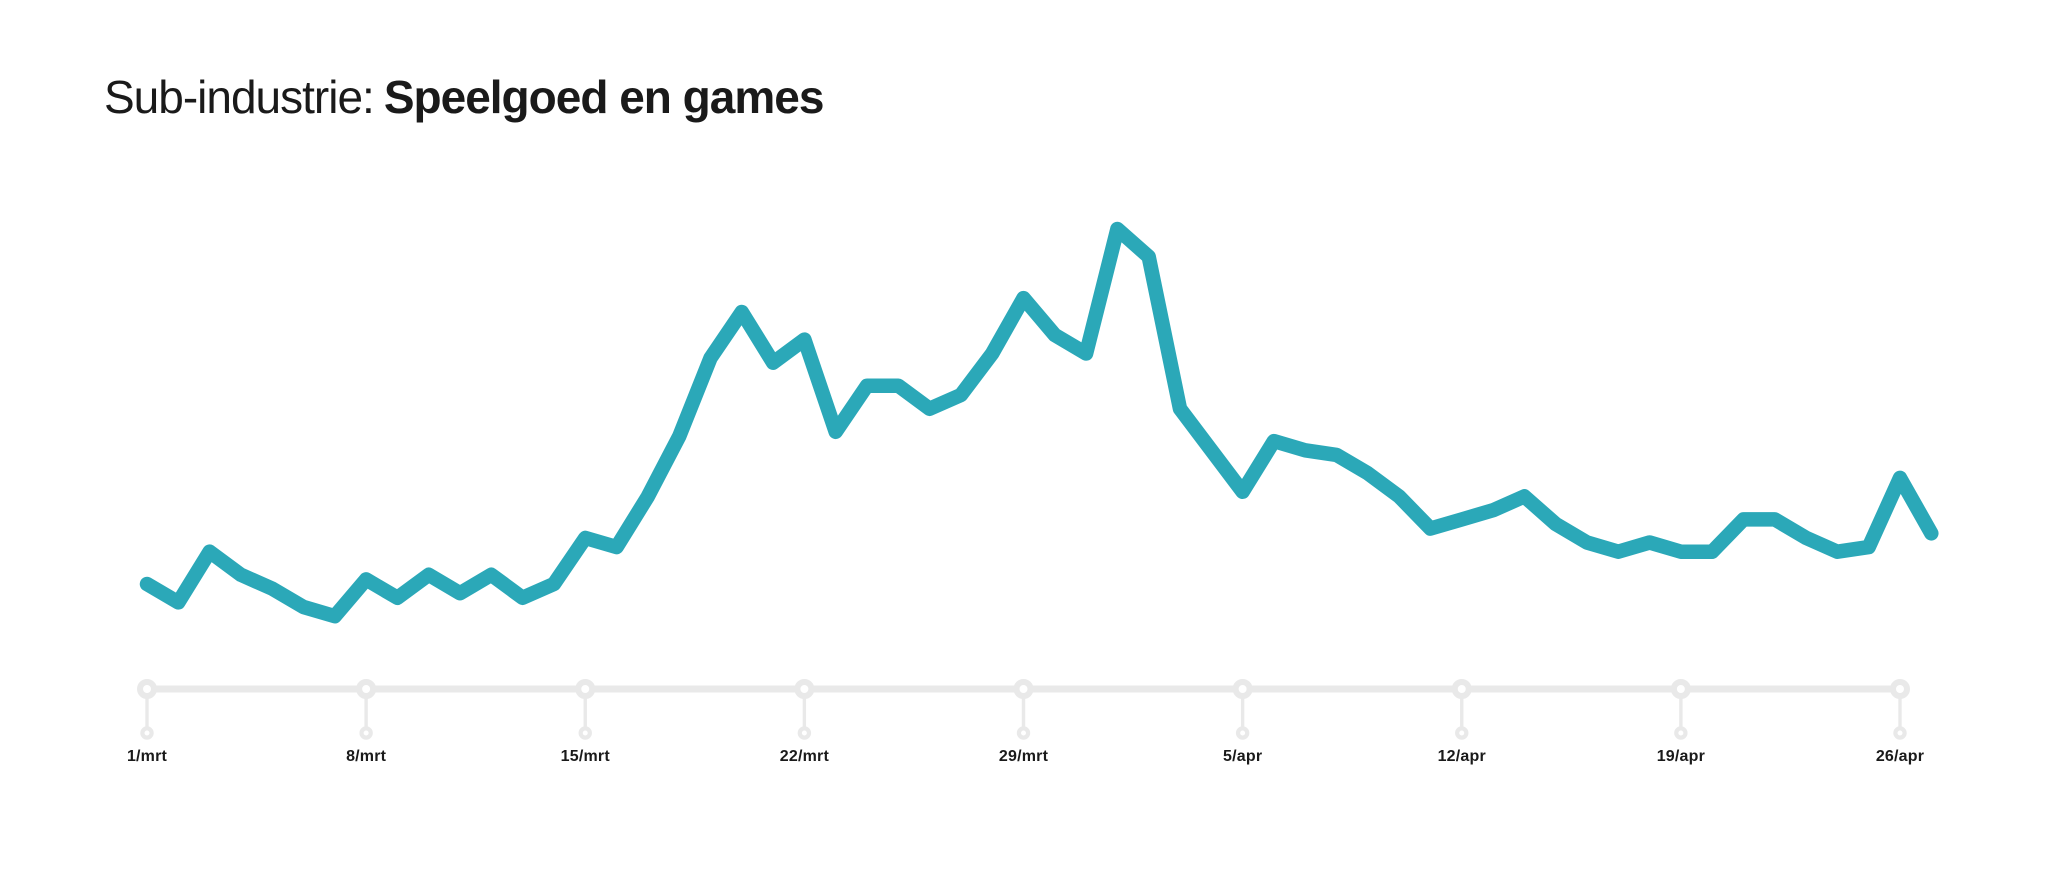 The width and height of the screenshot is (2051, 872). I want to click on title-prefix: Sub-industrie:, so click(239, 97).